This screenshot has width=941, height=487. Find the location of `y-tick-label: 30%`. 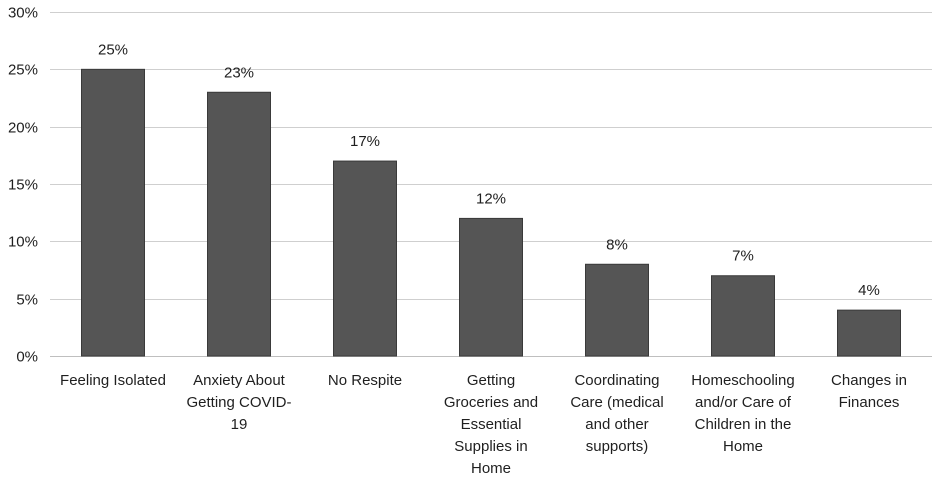

y-tick-label: 30% is located at coordinates (23, 13).